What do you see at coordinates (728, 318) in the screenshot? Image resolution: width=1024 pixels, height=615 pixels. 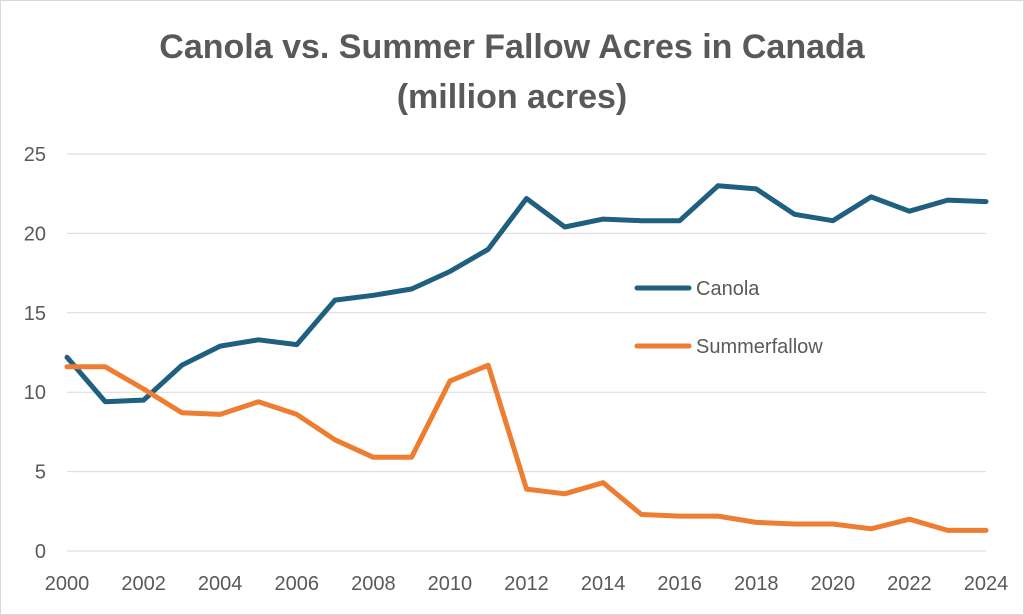 I see `legend: Canola Summerfallow` at bounding box center [728, 318].